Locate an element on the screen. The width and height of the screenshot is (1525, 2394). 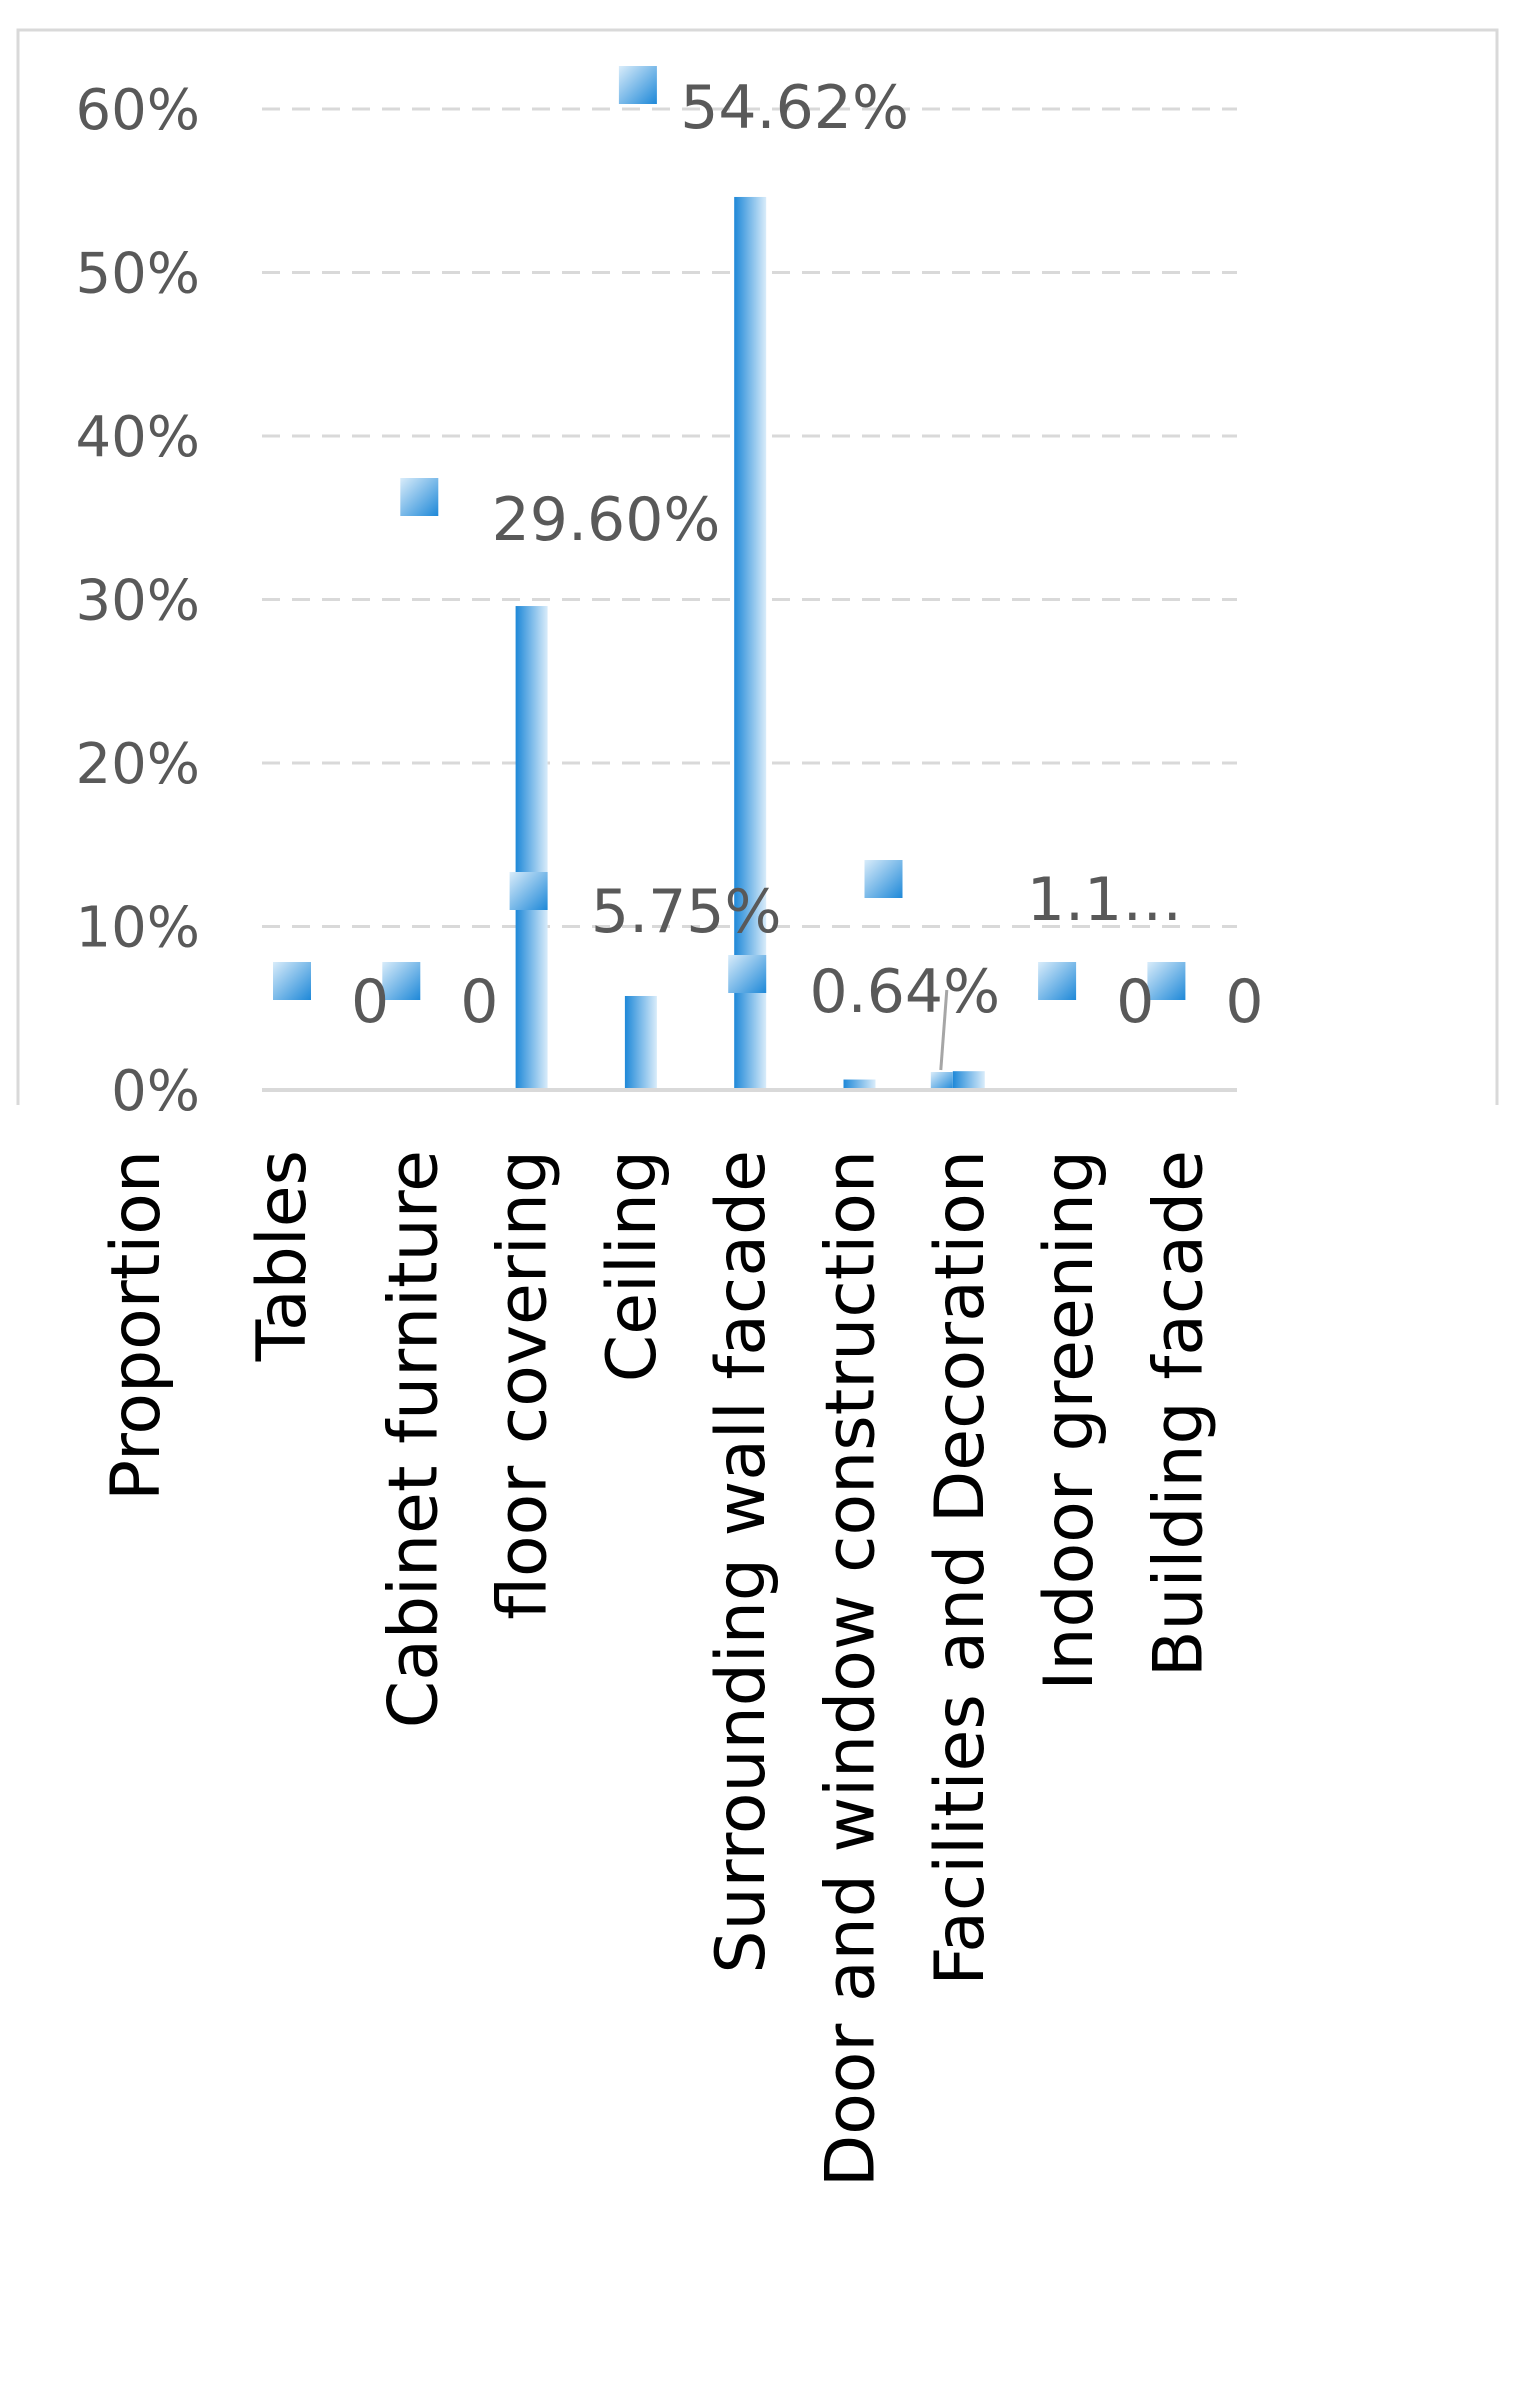
x-tick-label: Surrounding wall facade is located at coordinates (741, 1562).